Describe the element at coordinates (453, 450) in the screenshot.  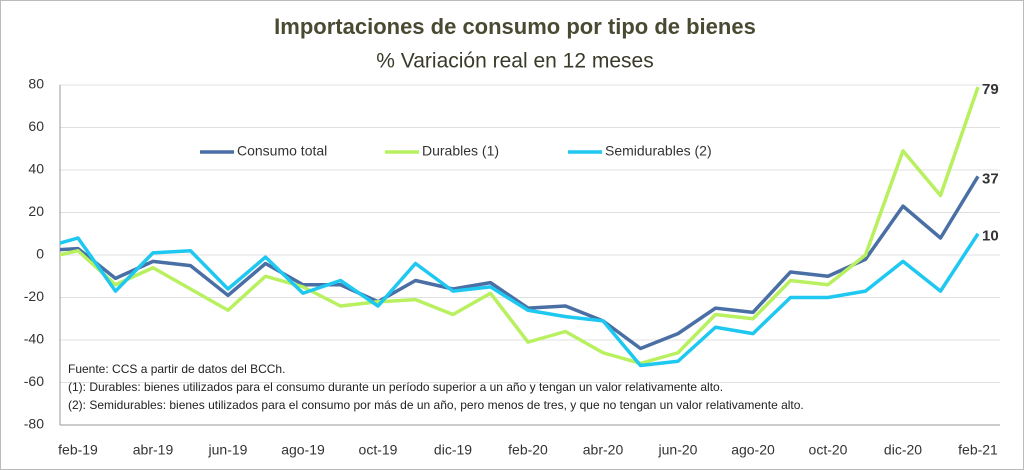
I see `x-tick-label: dic-19` at that location.